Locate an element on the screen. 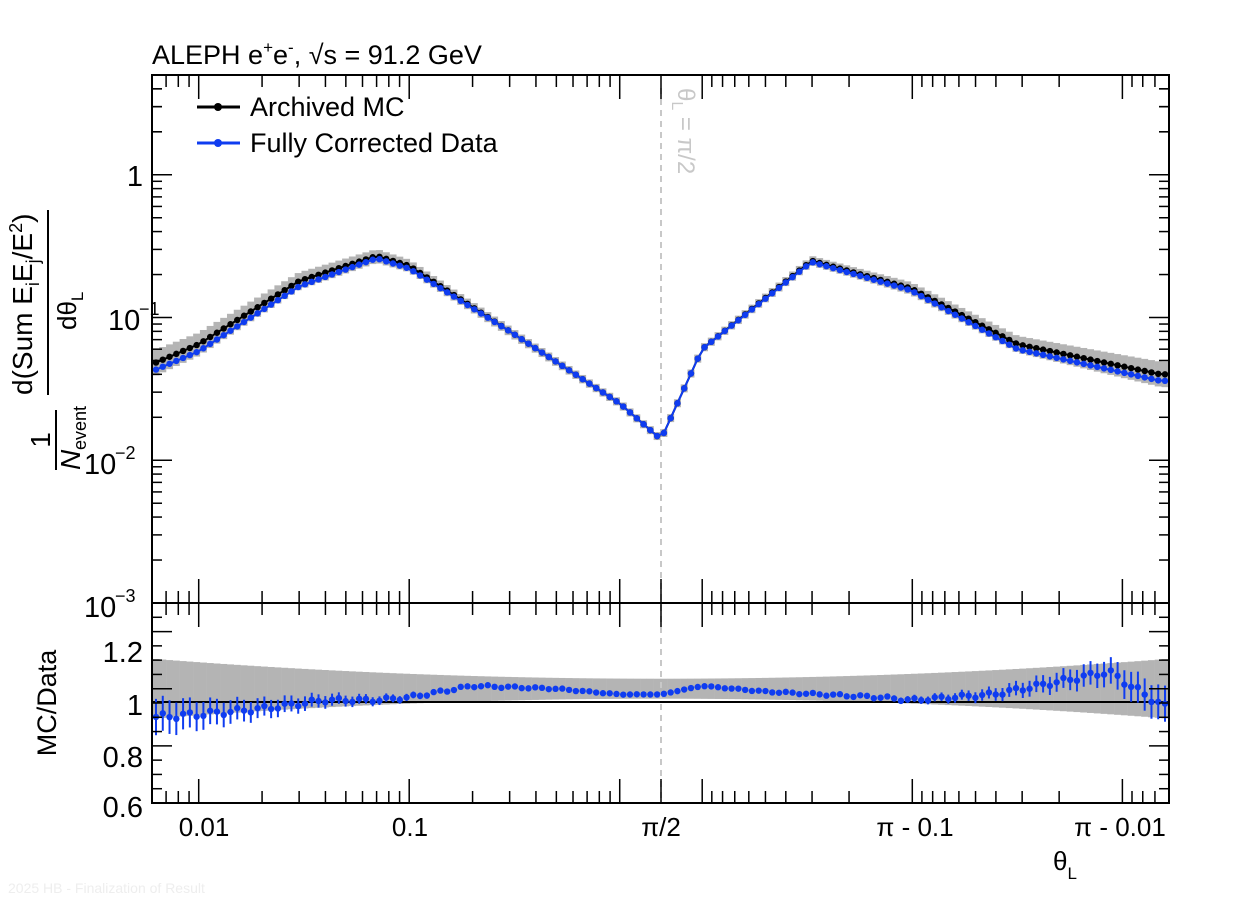 The width and height of the screenshot is (1246, 903). x-axis-label: θL is located at coordinates (1065, 864).